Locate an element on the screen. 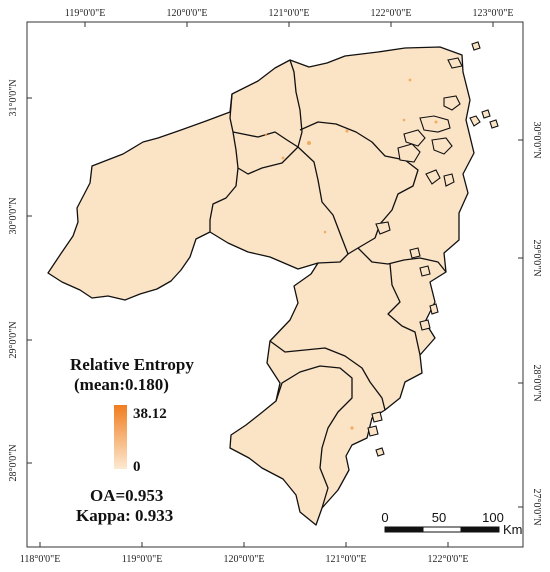  top-tick-label: 122°0'0"E is located at coordinates (391, 13).